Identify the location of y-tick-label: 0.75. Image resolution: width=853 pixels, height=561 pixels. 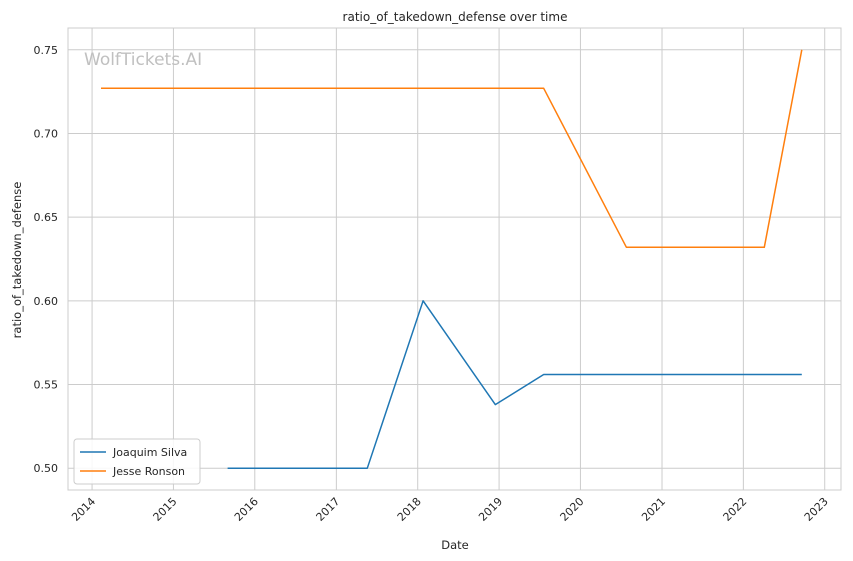
(46, 50).